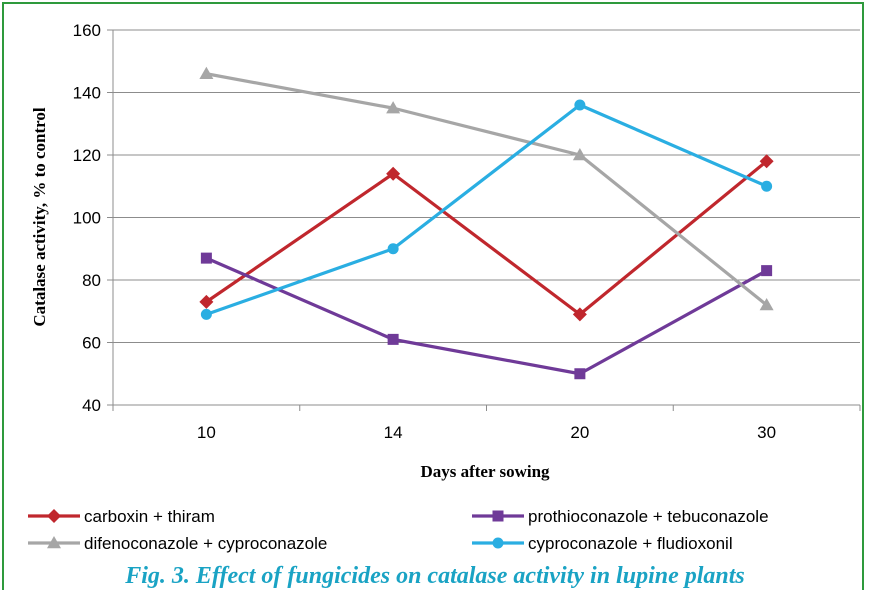 This screenshot has height=594, width=870. What do you see at coordinates (149, 516) in the screenshot?
I see `legend-label: carboxin + thiram` at bounding box center [149, 516].